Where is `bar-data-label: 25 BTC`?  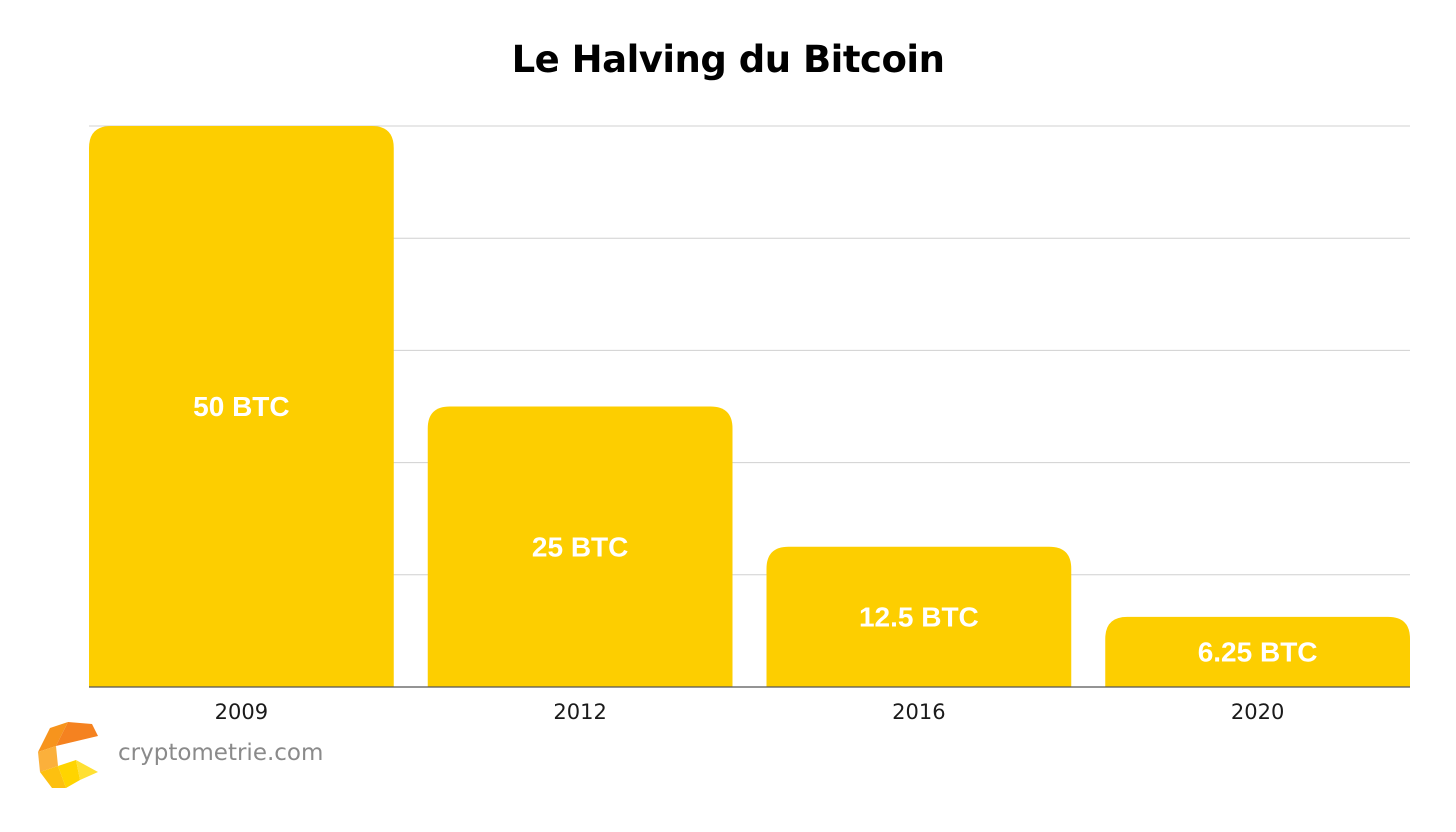 bar-data-label: 25 BTC is located at coordinates (580, 546).